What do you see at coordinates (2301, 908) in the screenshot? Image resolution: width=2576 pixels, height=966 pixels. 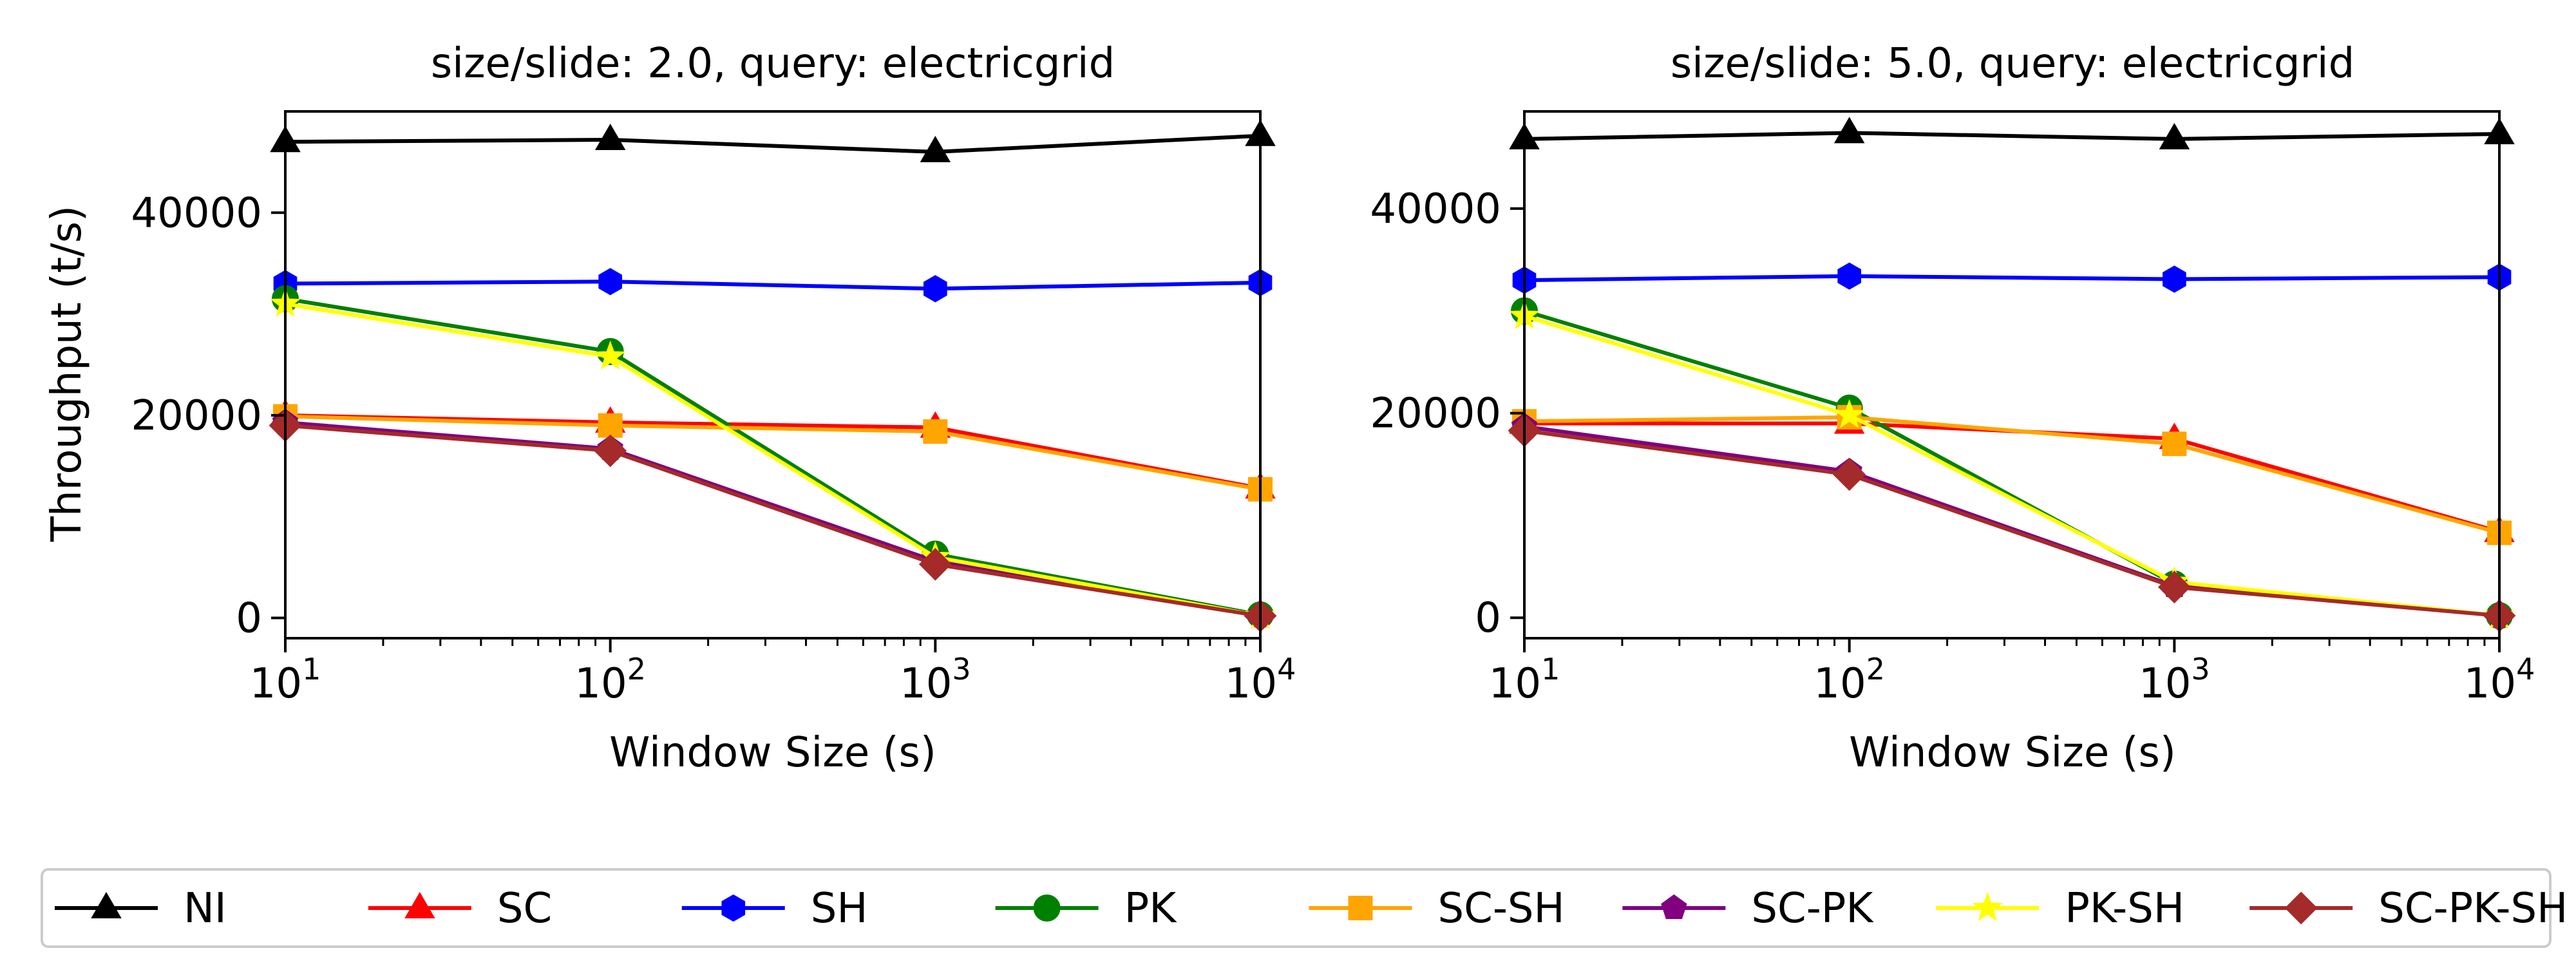 I see `legend-marker-sc-pk-sh` at bounding box center [2301, 908].